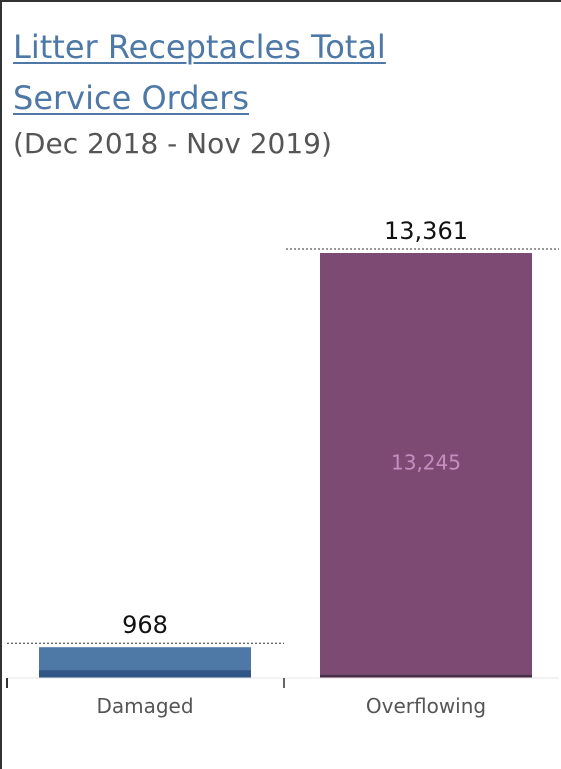 This screenshot has width=561, height=769. Describe the element at coordinates (145, 625) in the screenshot. I see `total-label-damaged: 968` at that location.